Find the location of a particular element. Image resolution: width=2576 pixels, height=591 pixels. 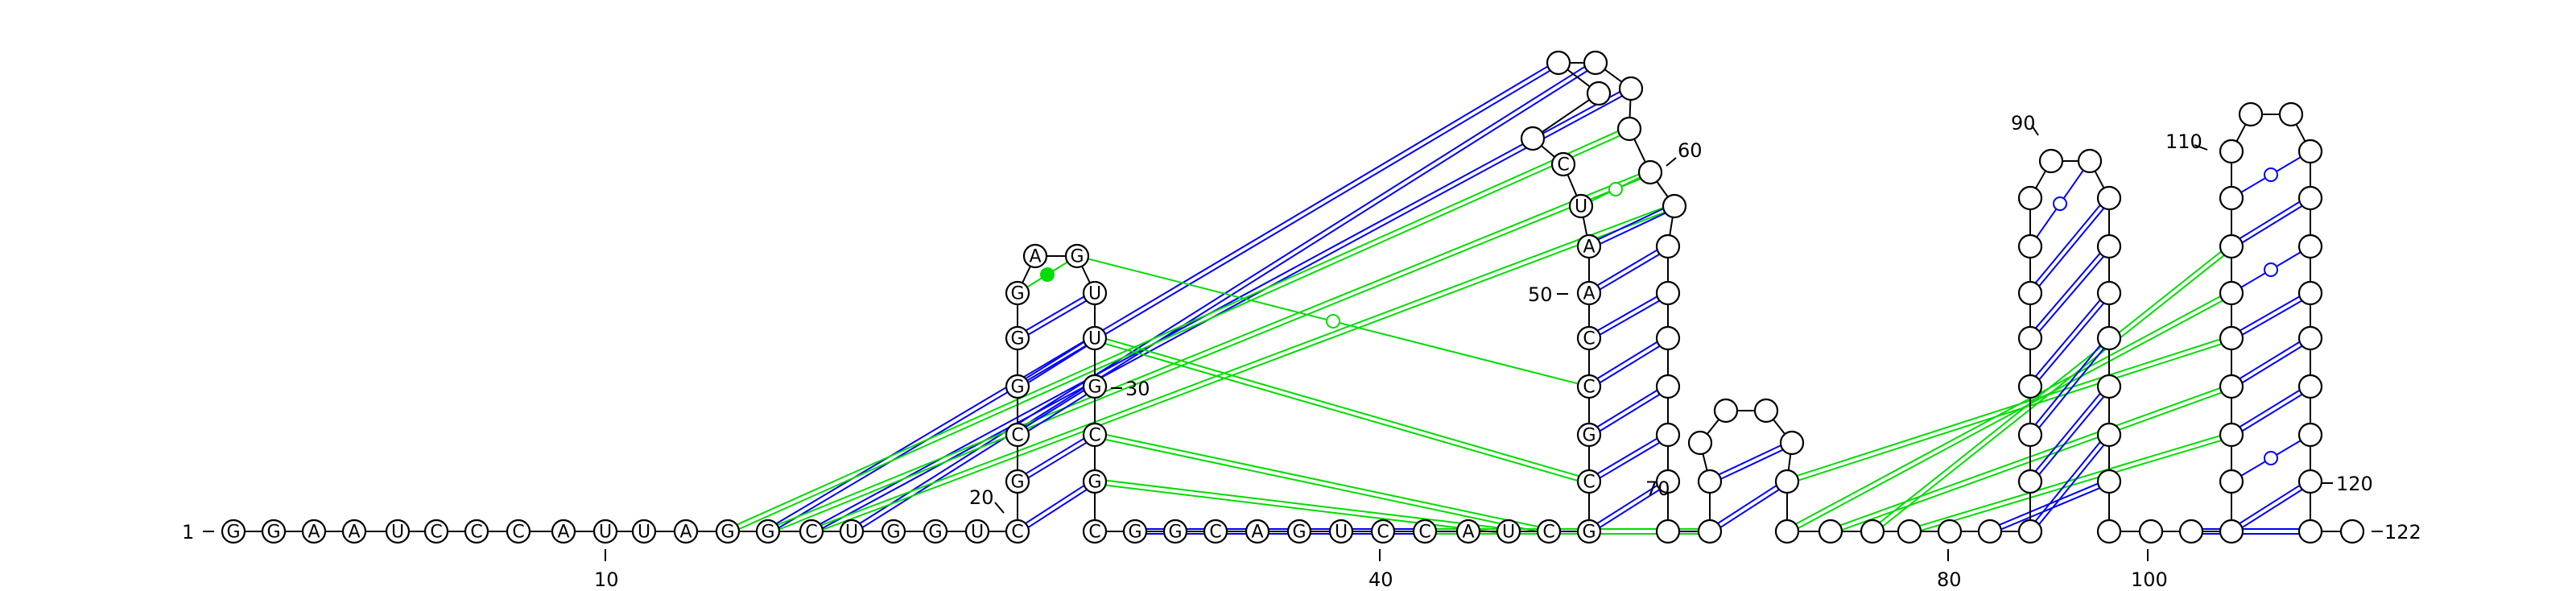

label-position-10: 10 is located at coordinates (606, 579).